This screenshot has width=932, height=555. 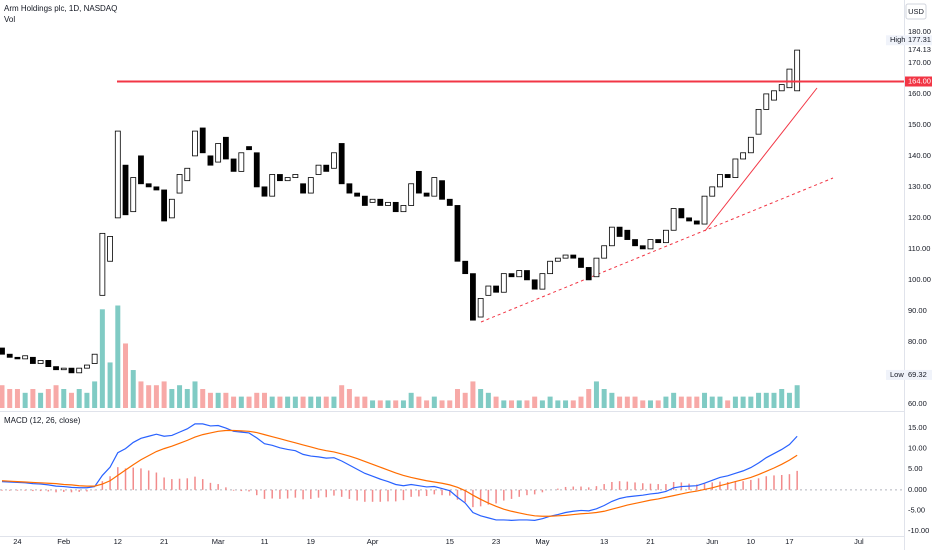 I want to click on x-tick-label: Jul, so click(x=859, y=541).